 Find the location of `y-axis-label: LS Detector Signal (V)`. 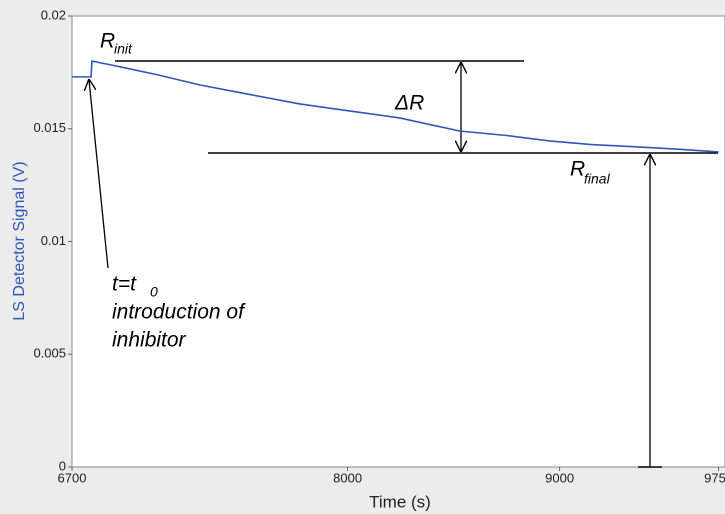

y-axis-label: LS Detector Signal (V) is located at coordinates (19, 240).